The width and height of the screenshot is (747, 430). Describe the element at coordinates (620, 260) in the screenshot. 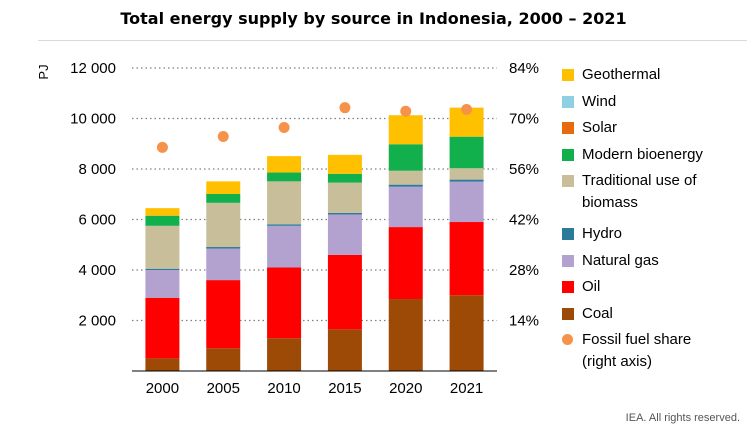

I see `legend-label: Natural gas` at that location.